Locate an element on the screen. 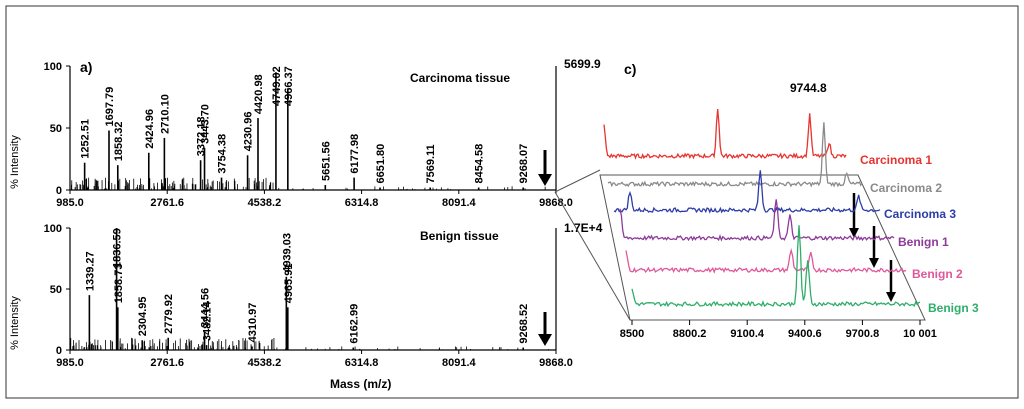  panel-b-xlabel: Mass (m/z) is located at coordinates (360, 384).